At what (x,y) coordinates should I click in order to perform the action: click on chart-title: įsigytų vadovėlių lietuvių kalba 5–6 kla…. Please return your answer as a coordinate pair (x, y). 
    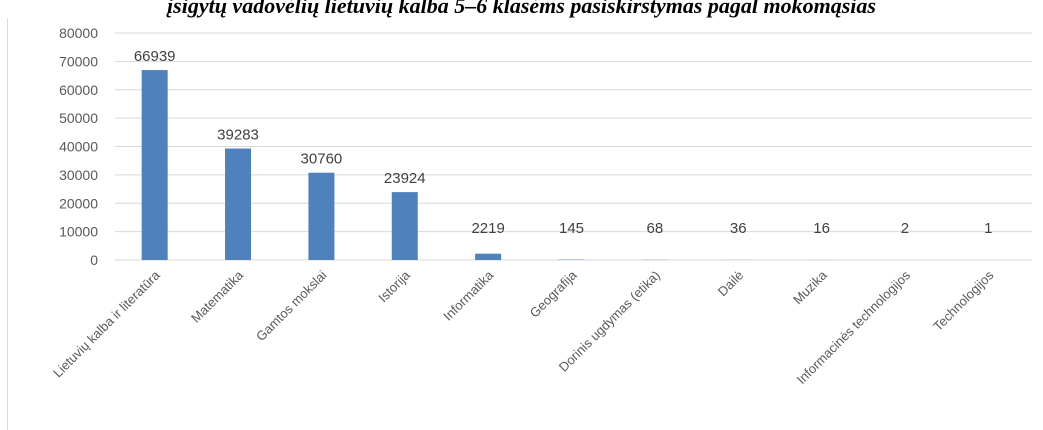
    Looking at the image, I should click on (521, 9).